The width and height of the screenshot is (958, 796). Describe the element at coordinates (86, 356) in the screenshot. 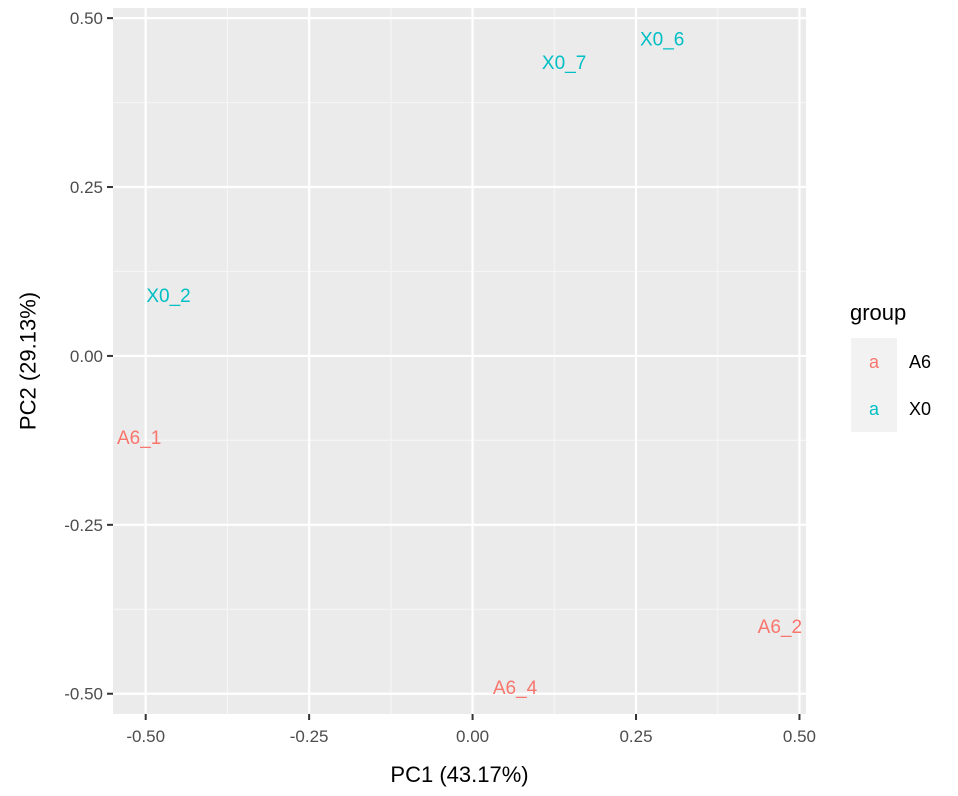

I see `y-tick-label: 0.00` at that location.